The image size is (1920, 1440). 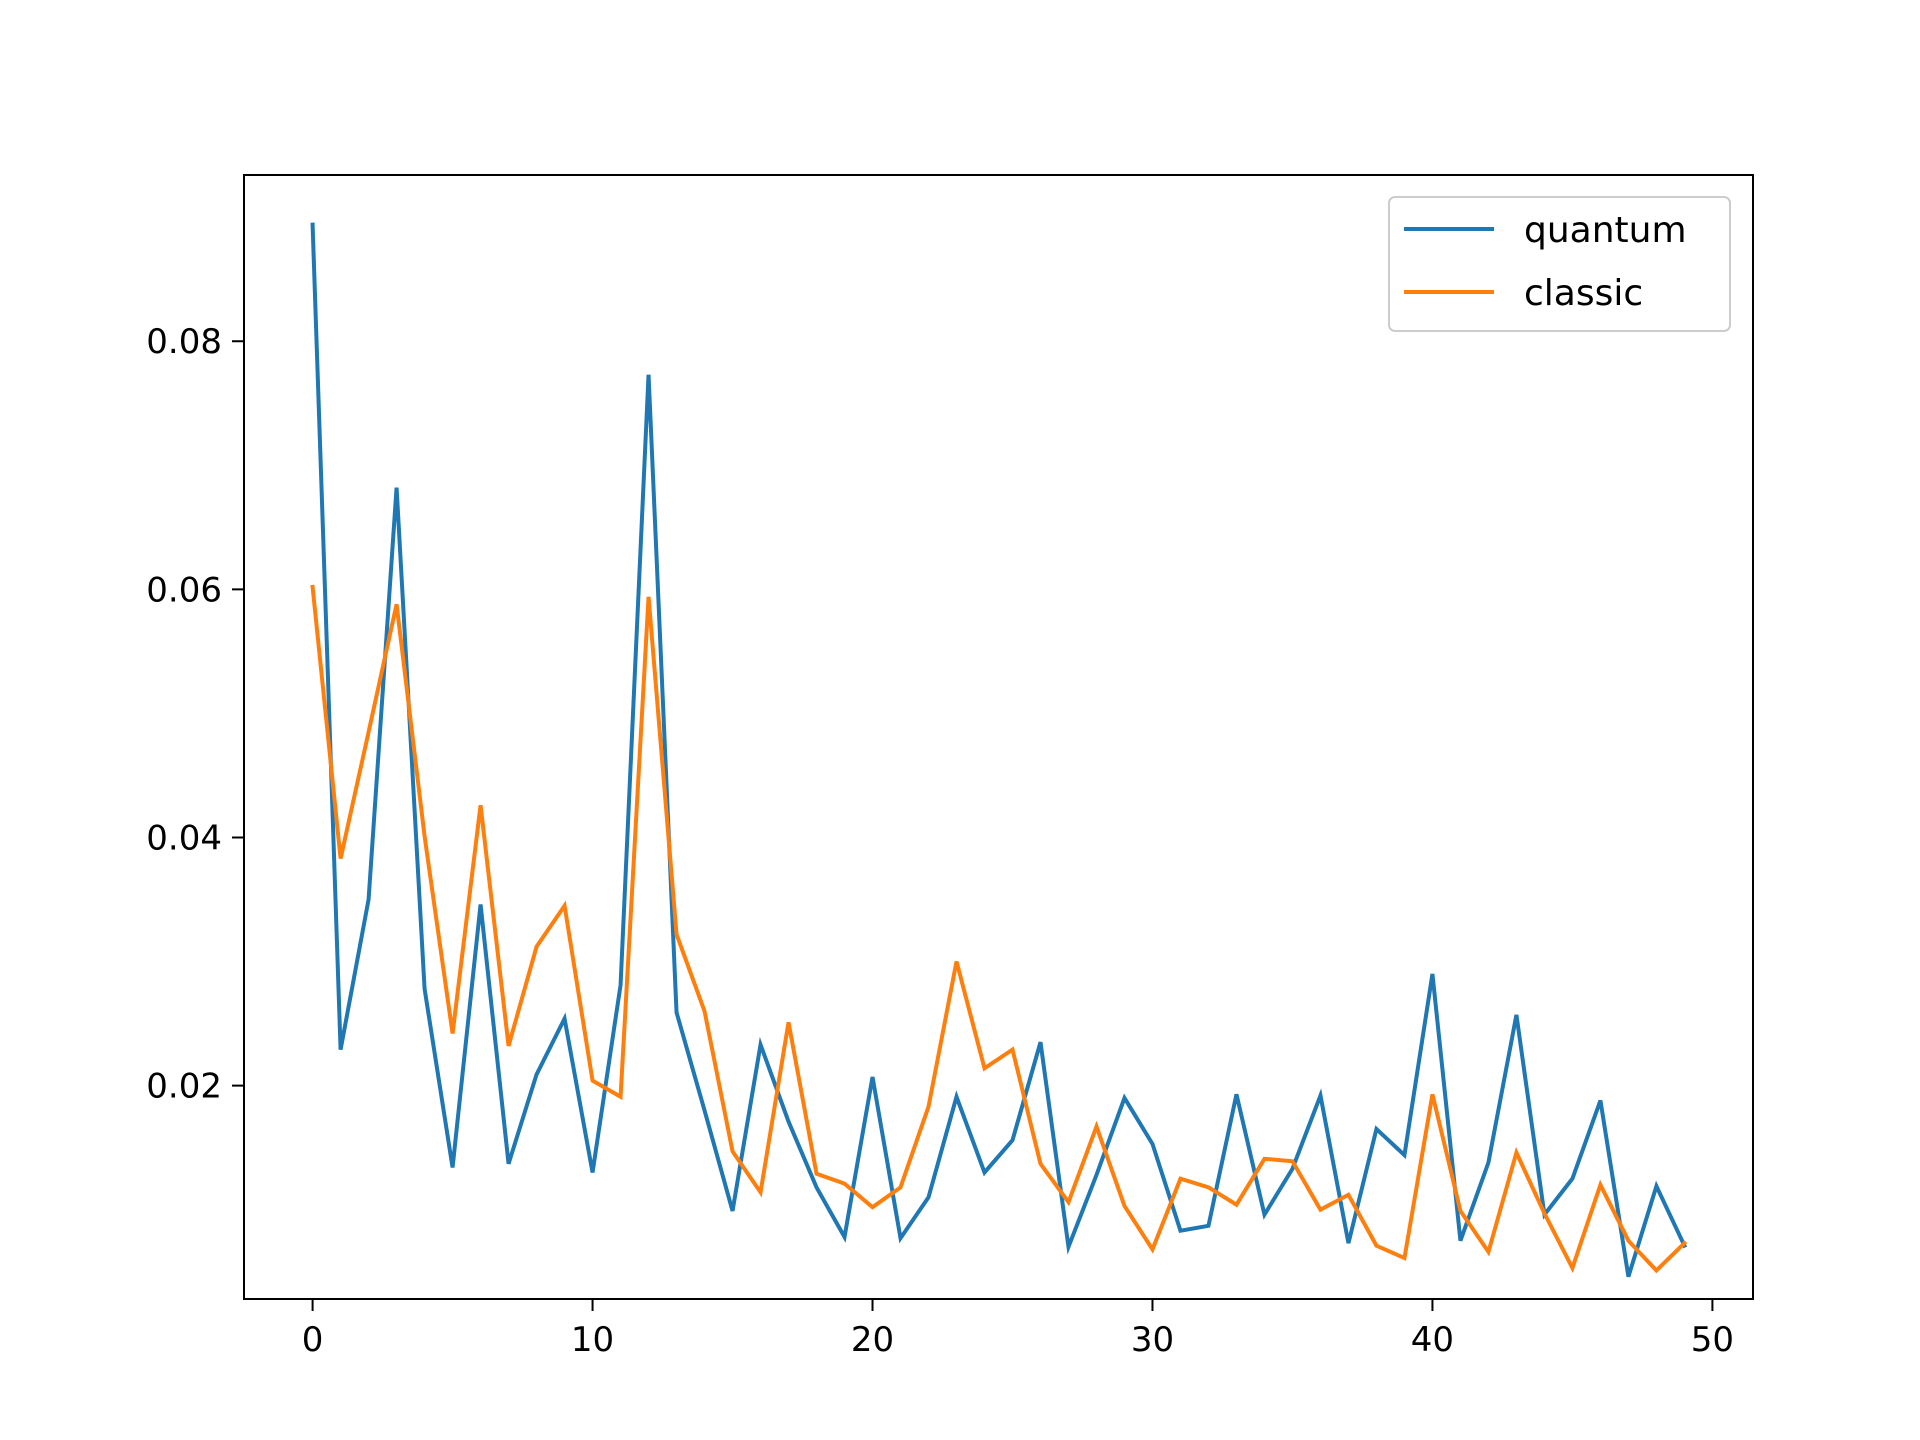 I want to click on y-tick-label: 0.08, so click(x=184, y=342).